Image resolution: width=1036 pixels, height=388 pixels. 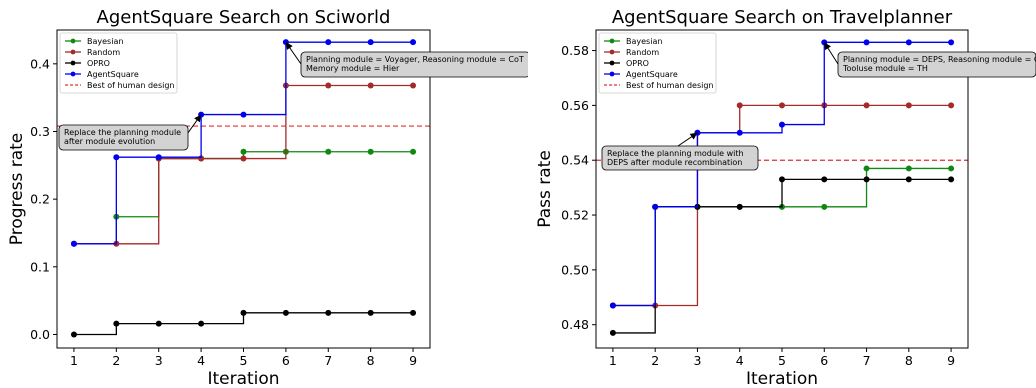 What do you see at coordinates (353, 68) in the screenshot?
I see `annotation-text: Memory module = Hier` at bounding box center [353, 68].